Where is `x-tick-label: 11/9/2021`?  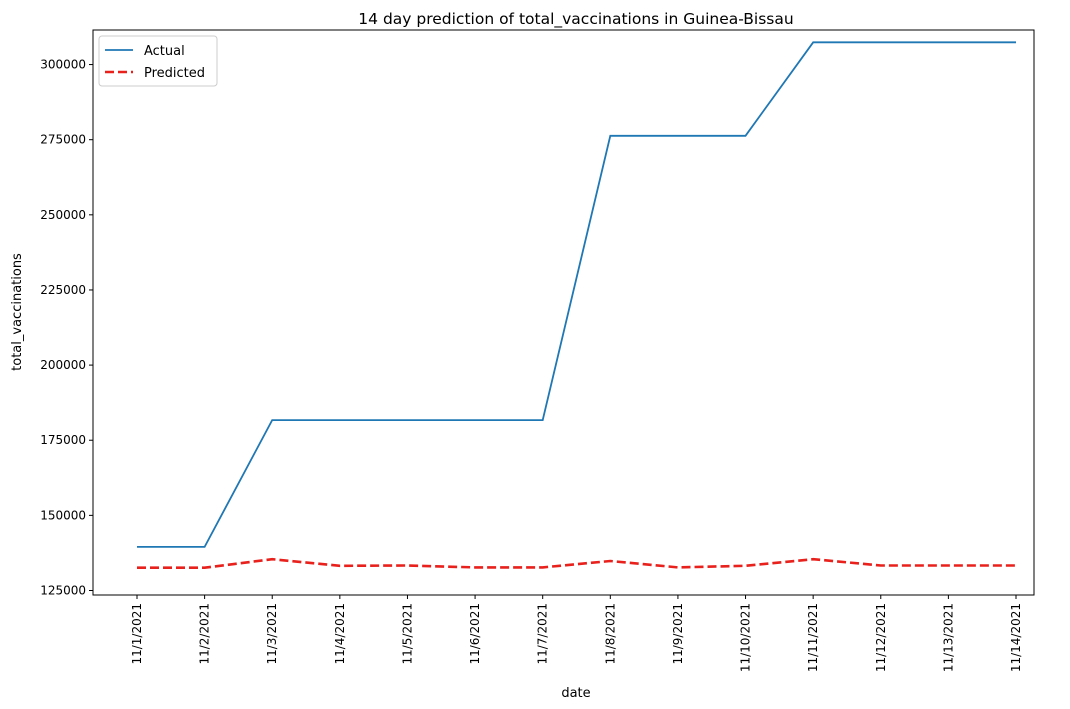
x-tick-label: 11/9/2021 is located at coordinates (678, 634).